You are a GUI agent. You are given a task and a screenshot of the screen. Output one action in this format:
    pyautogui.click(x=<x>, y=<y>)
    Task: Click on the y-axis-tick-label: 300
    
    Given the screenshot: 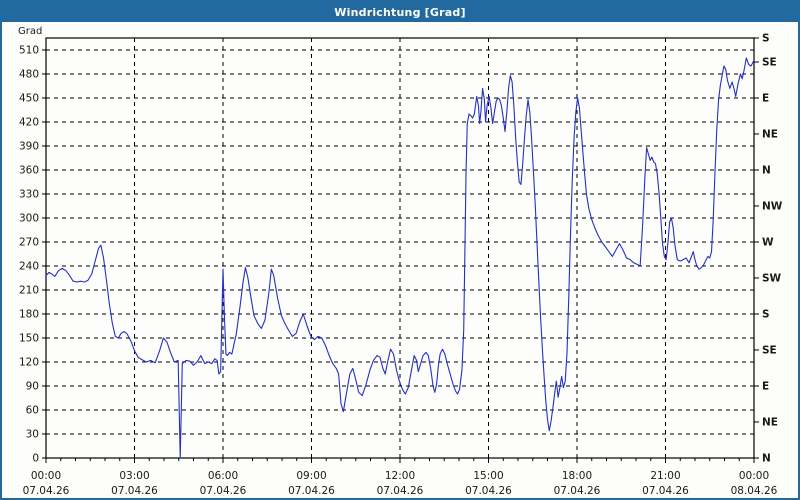 What is the action you would take?
    pyautogui.click(x=29, y=219)
    